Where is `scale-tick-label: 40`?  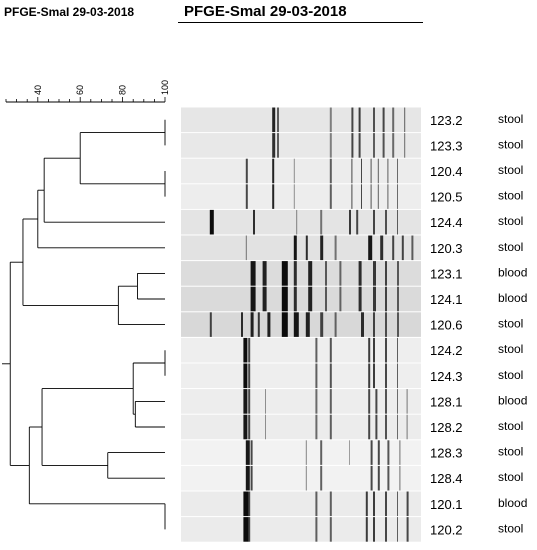
scale-tick-label: 40 is located at coordinates (38, 90).